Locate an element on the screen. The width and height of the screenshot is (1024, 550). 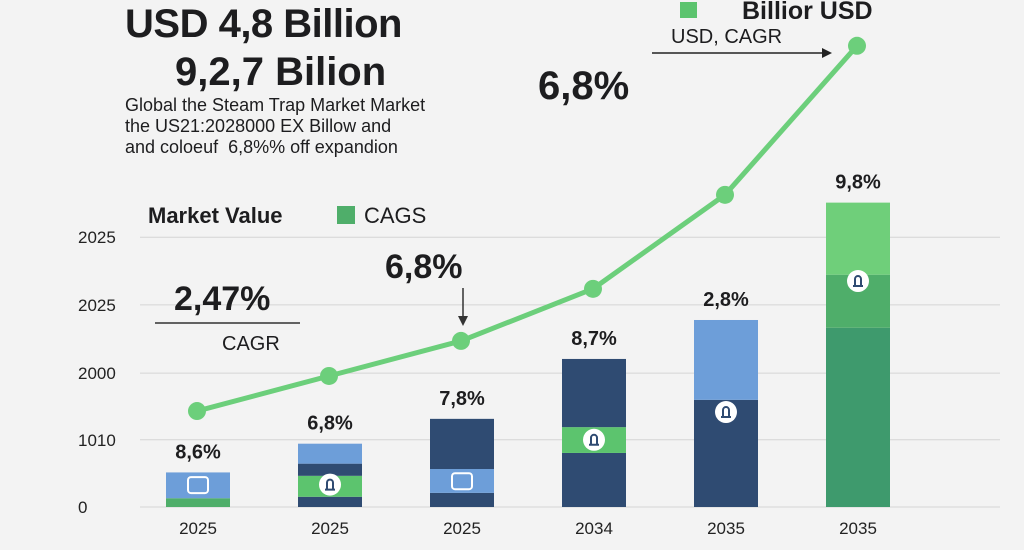
legend-market-value: Market Value is located at coordinates (215, 215).